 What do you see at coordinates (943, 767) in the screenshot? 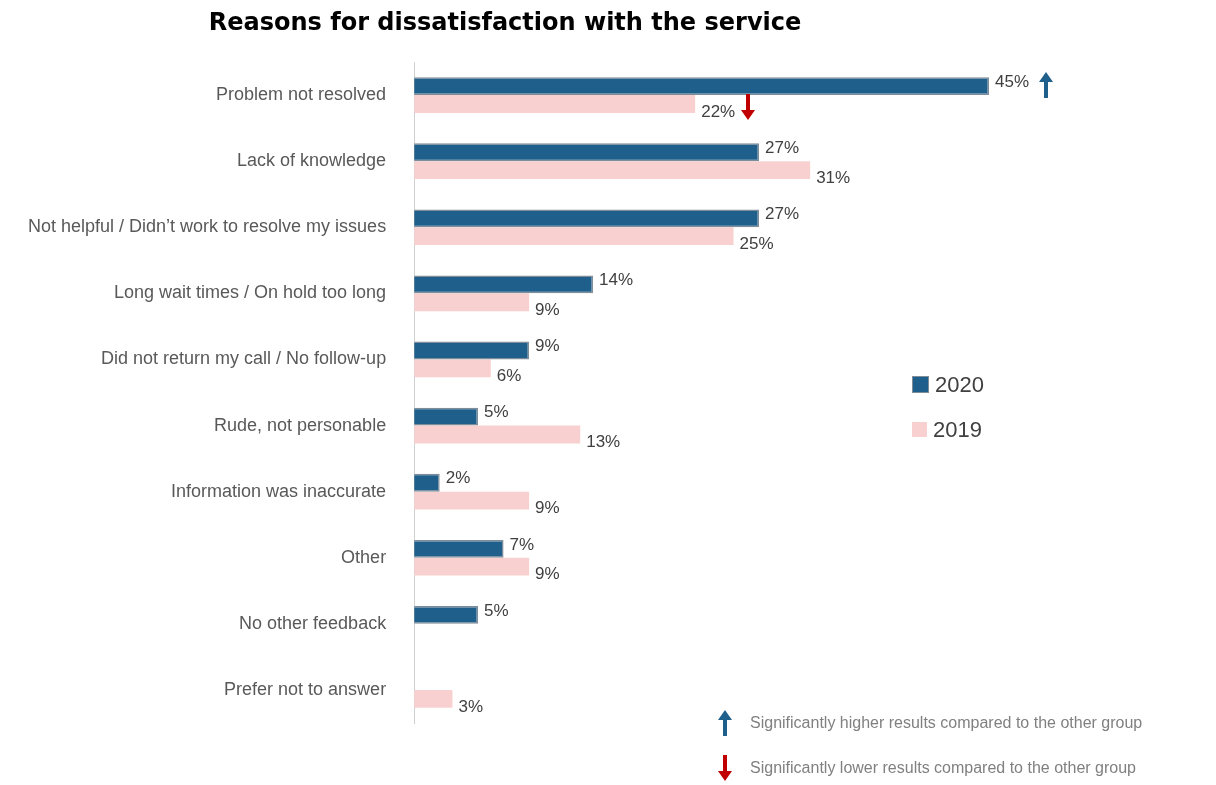
I see `text: Significantly lower results compared to the other group` at bounding box center [943, 767].